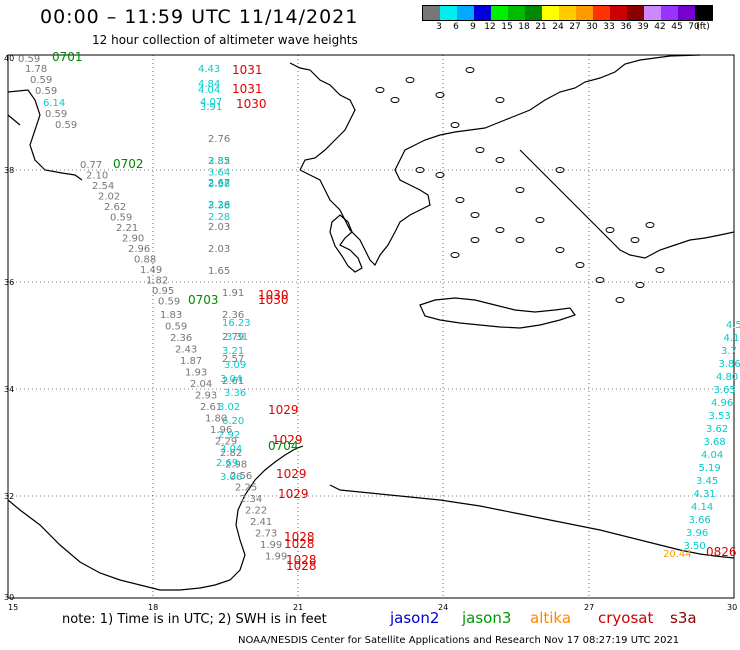 The image size is (740, 650). I want to click on legend-tick-label: 30, so click(592, 27).